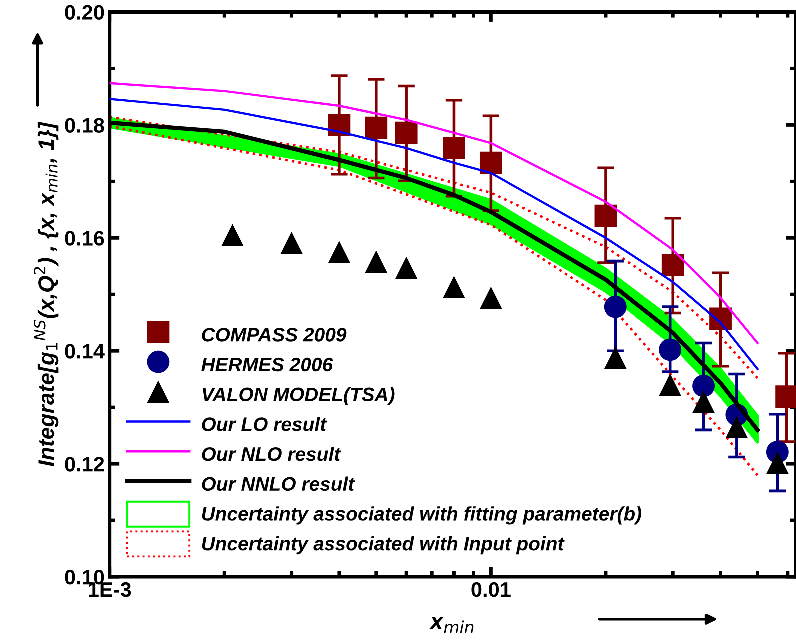 The height and width of the screenshot is (644, 796). What do you see at coordinates (85, 351) in the screenshot?
I see `y-tick-label: 0.14` at bounding box center [85, 351].